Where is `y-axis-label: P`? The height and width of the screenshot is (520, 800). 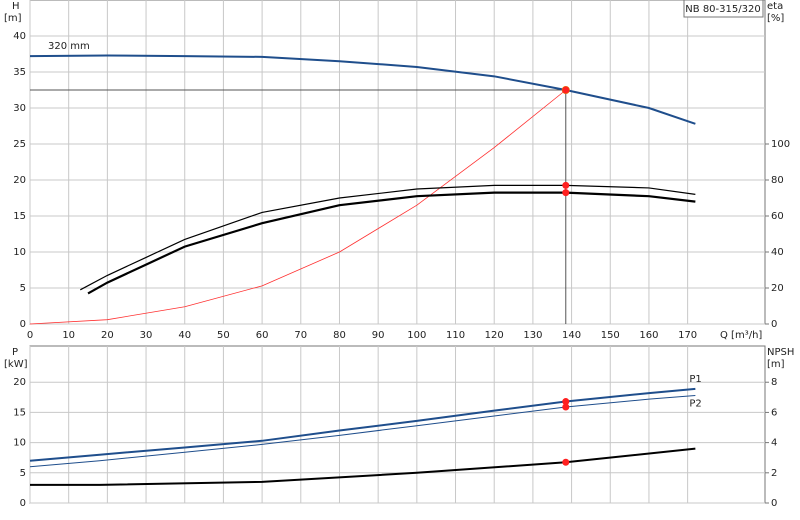
y-axis-label: P is located at coordinates (15, 352).